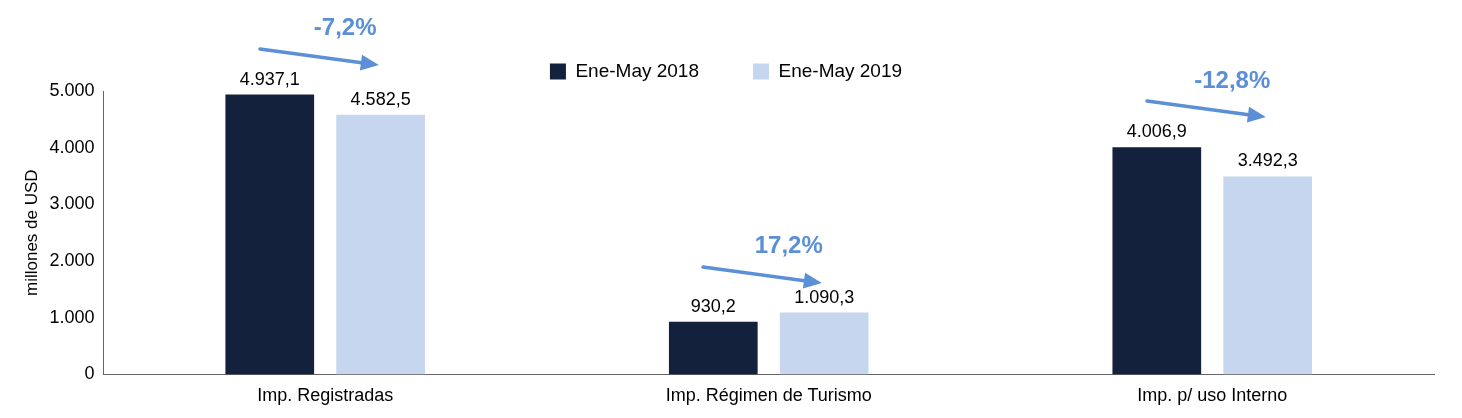 The width and height of the screenshot is (1462, 418). What do you see at coordinates (89, 373) in the screenshot?
I see `y-tick-label: 0` at bounding box center [89, 373].